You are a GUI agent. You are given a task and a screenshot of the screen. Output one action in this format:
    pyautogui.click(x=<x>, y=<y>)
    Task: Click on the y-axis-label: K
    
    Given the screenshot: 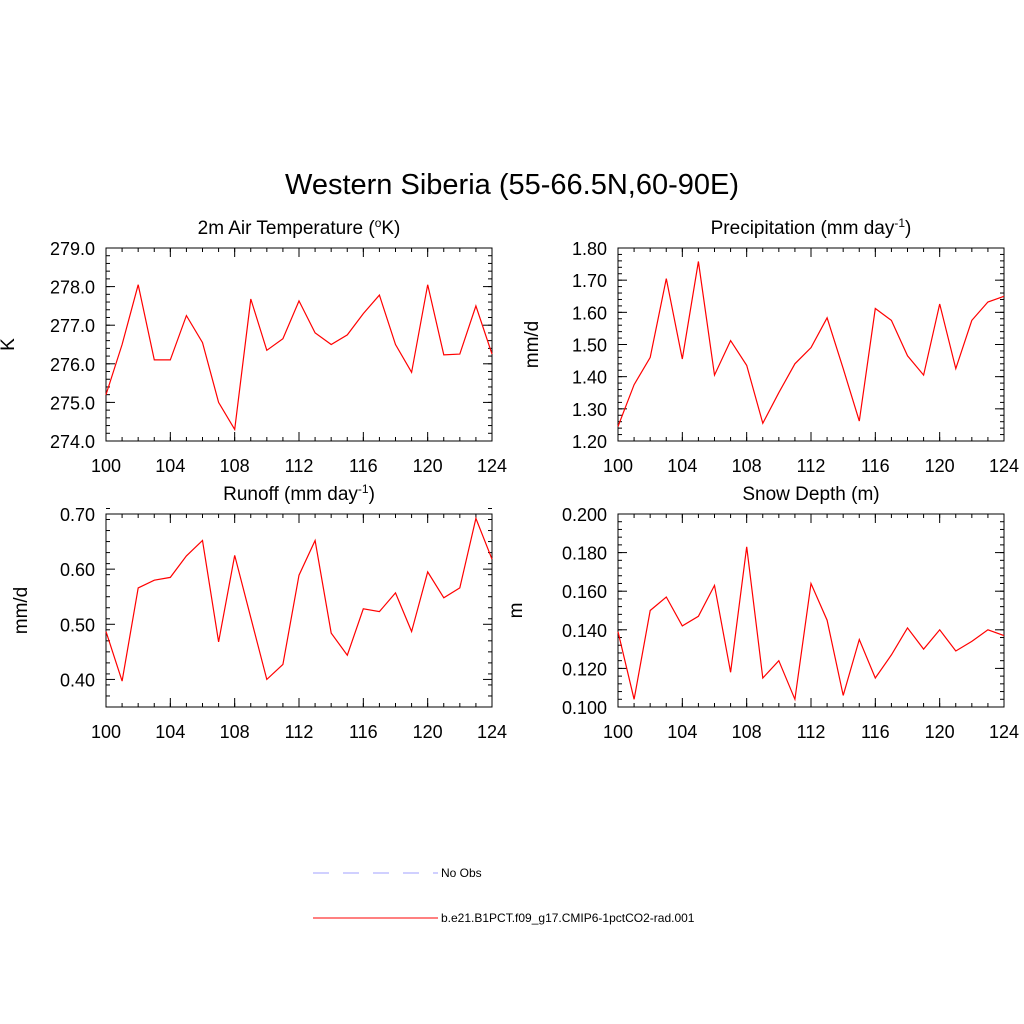 What is the action you would take?
    pyautogui.click(x=9, y=344)
    